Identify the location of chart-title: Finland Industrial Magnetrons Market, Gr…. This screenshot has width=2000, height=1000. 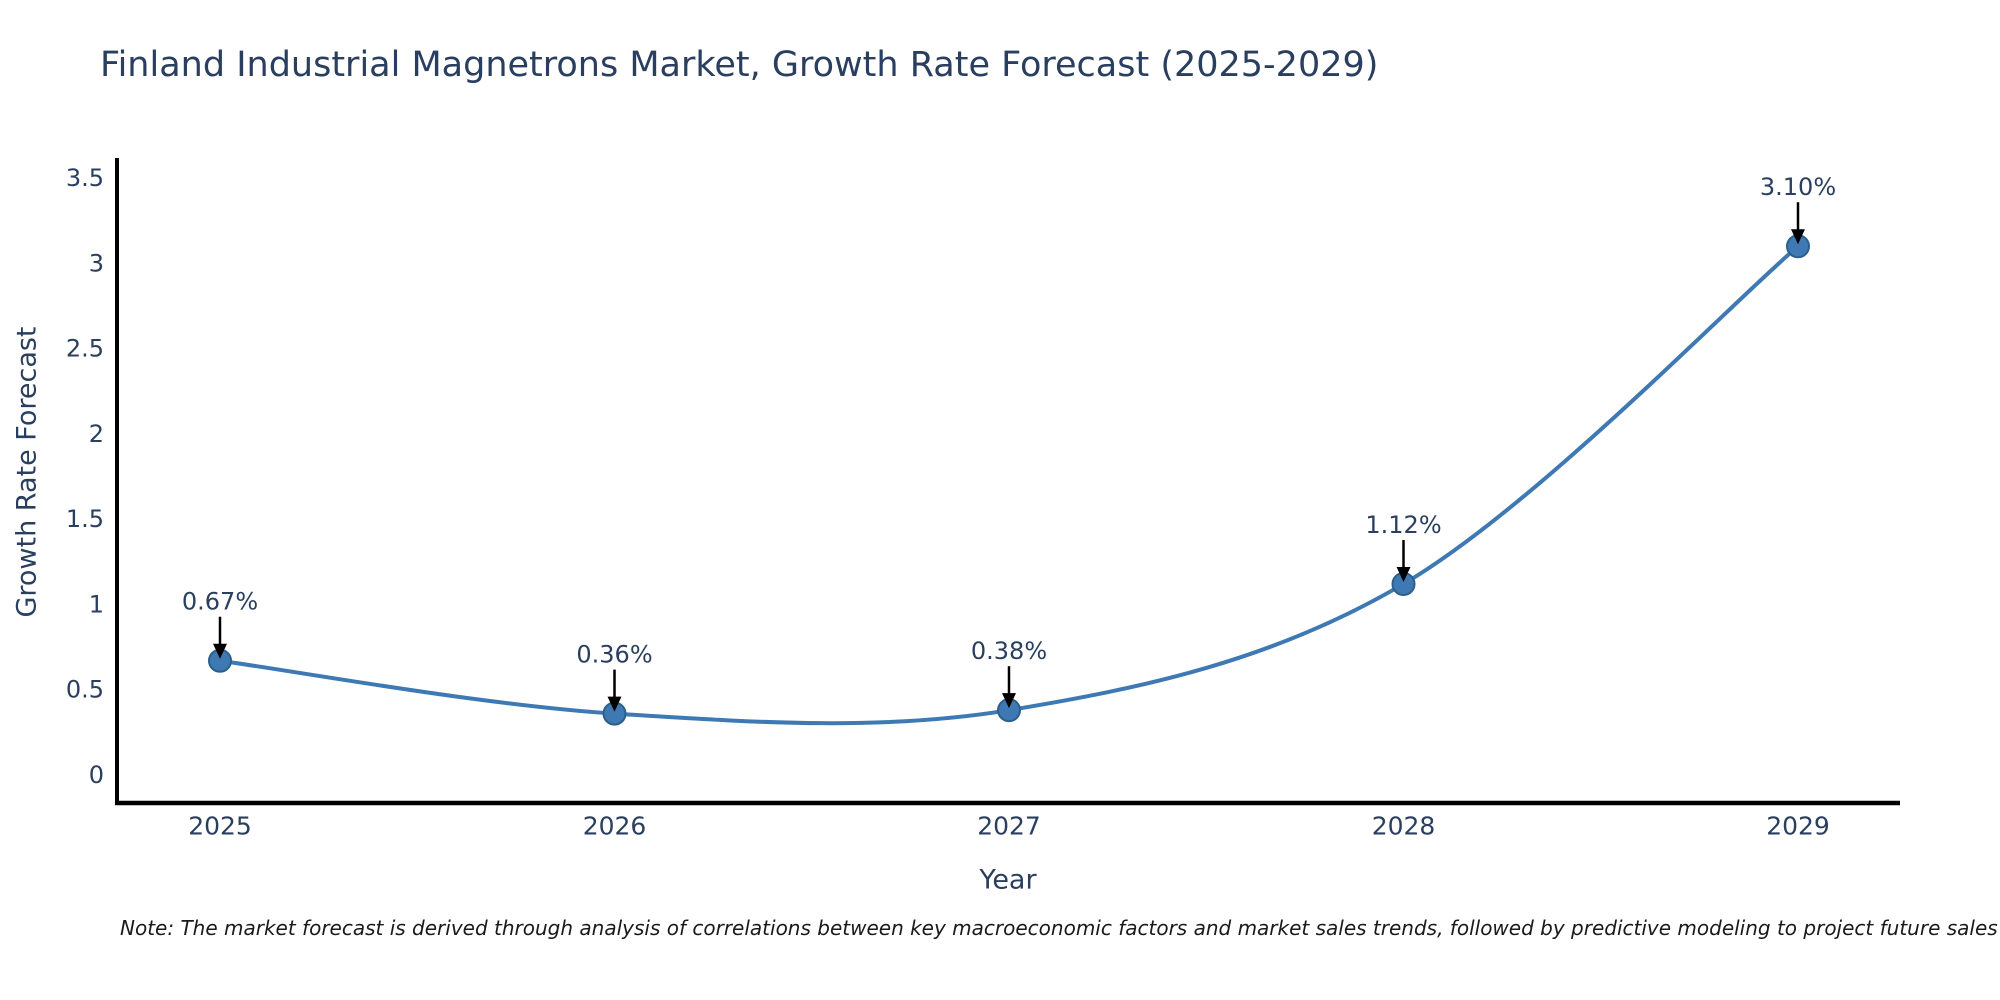
(739, 65).